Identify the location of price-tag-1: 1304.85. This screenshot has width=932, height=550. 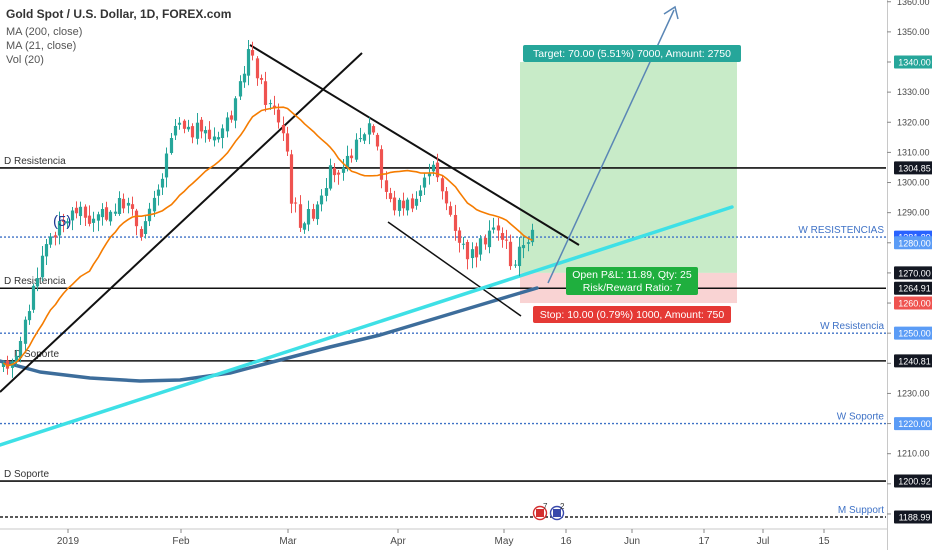
(913, 168).